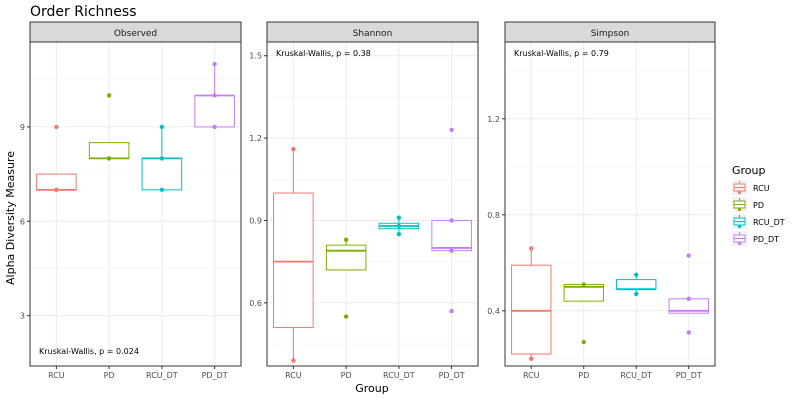  What do you see at coordinates (89, 351) in the screenshot?
I see `kruskal-wallis-annotation: Kruskal-Wallis, p = 0.024` at bounding box center [89, 351].